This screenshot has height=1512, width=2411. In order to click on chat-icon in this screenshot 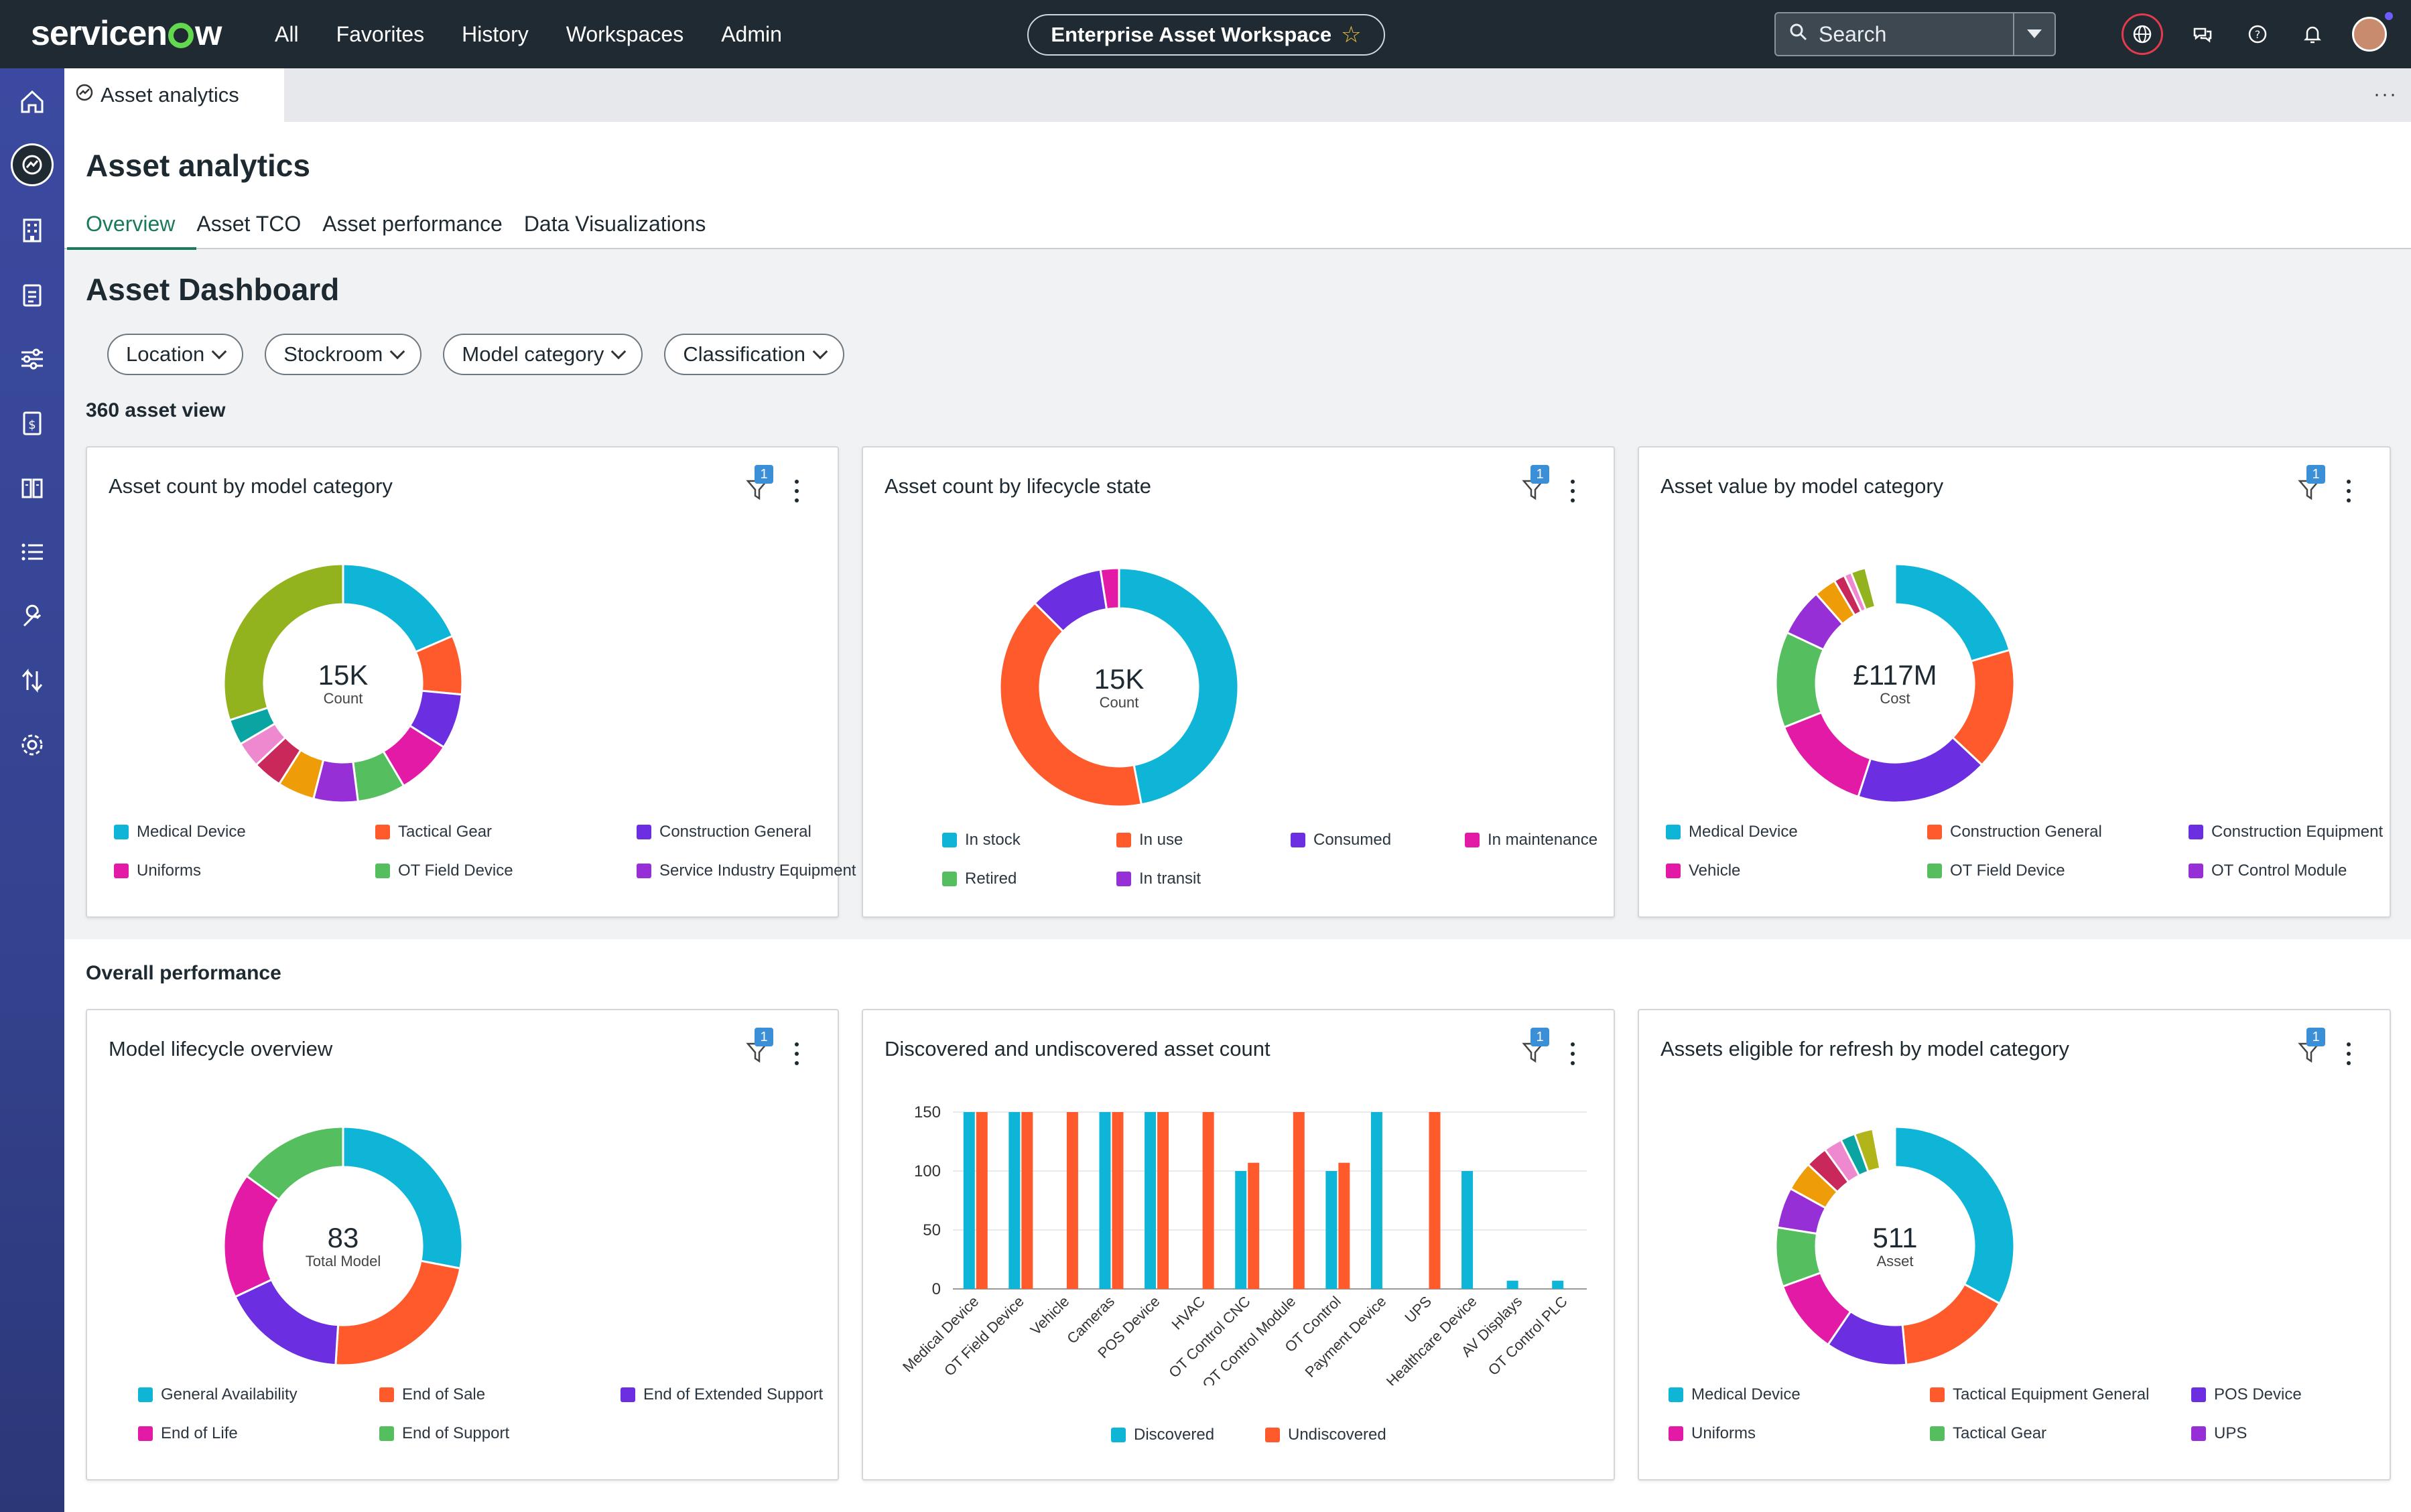, I will do `click(2202, 34)`.